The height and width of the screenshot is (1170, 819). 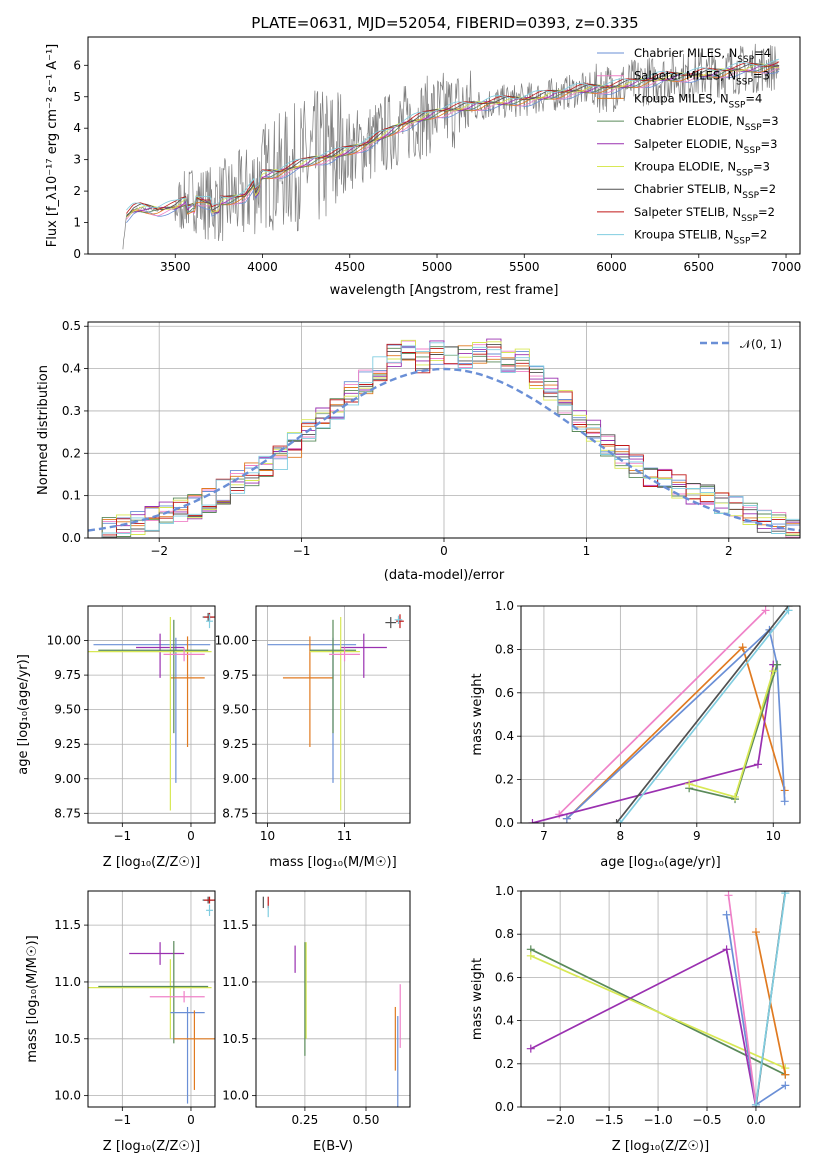 What do you see at coordinates (621, 836) in the screenshot?
I see `x-tick-label: 8` at bounding box center [621, 836].